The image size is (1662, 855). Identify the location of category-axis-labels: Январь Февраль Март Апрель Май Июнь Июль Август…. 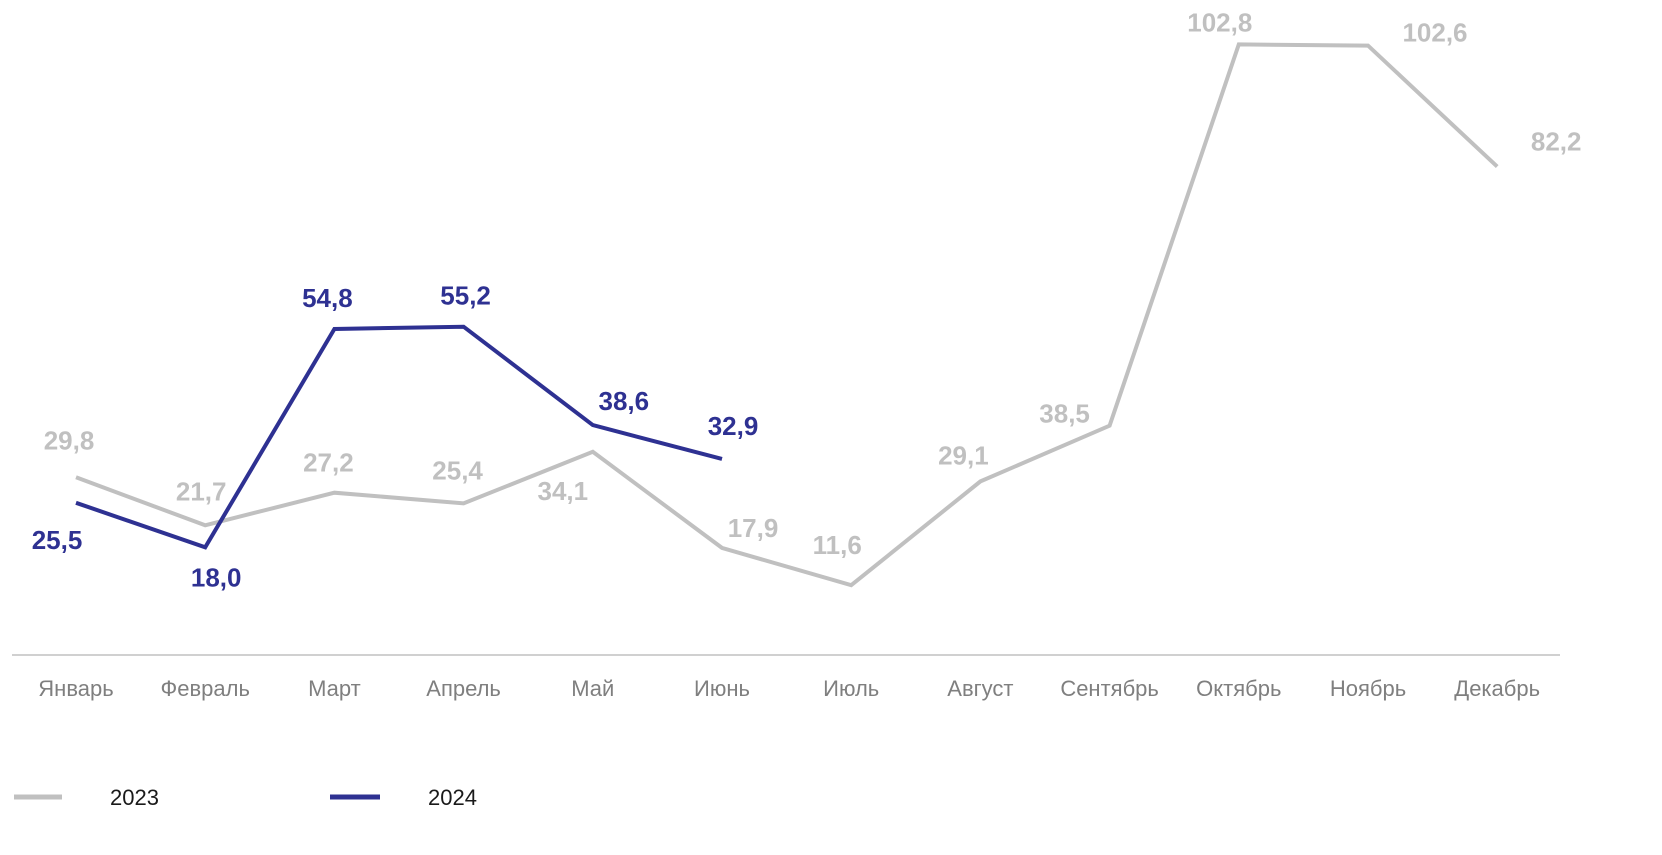
(789, 688).